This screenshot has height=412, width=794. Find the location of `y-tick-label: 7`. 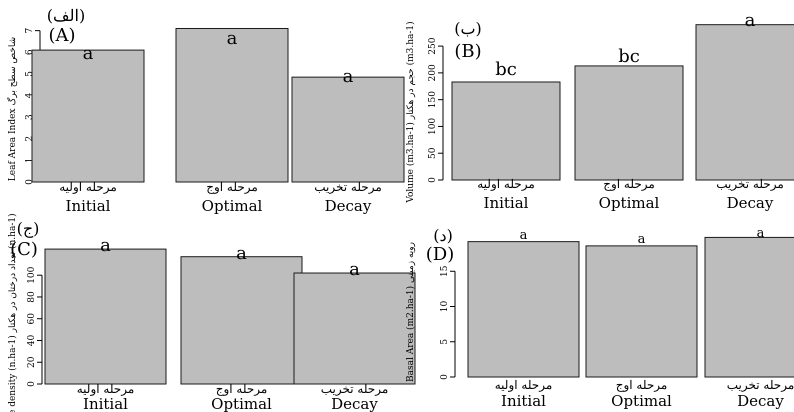

y-tick-label: 7 is located at coordinates (30, 31).